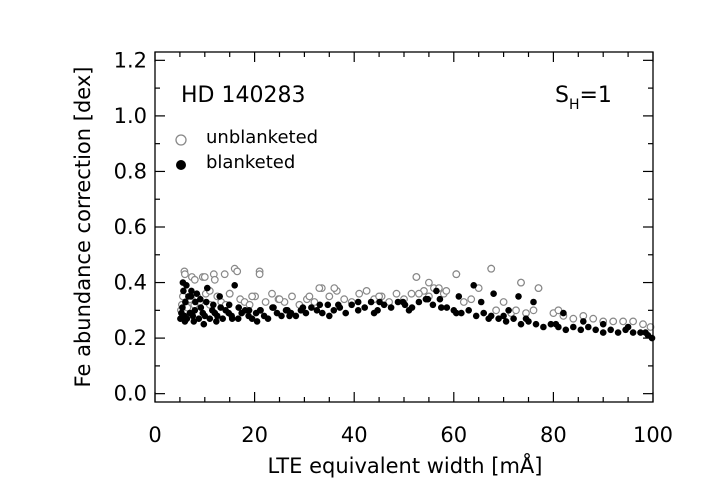 The image size is (702, 502). I want to click on x-tick-label: 60, so click(453, 435).